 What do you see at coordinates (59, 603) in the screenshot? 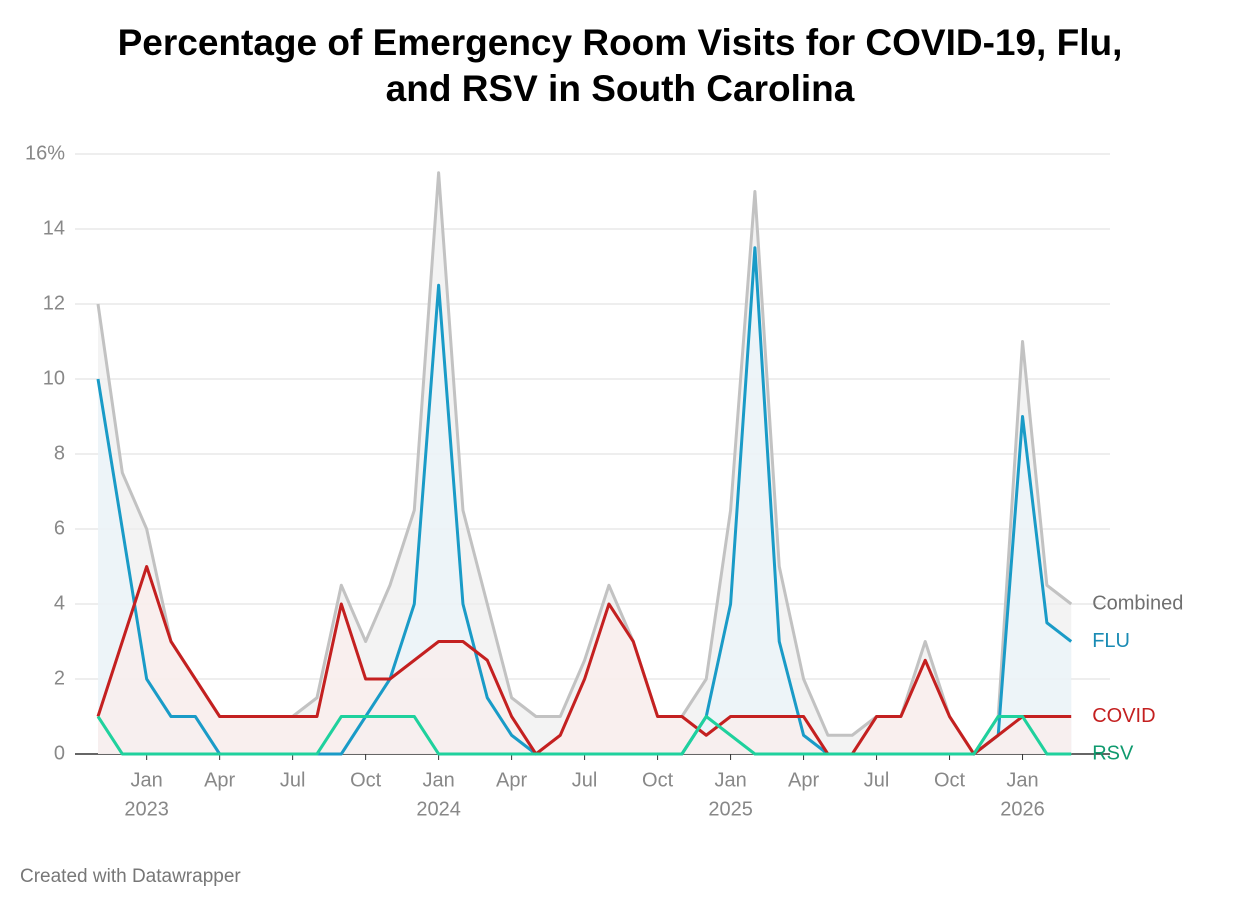
I see `y-tick-label: 4` at bounding box center [59, 603].